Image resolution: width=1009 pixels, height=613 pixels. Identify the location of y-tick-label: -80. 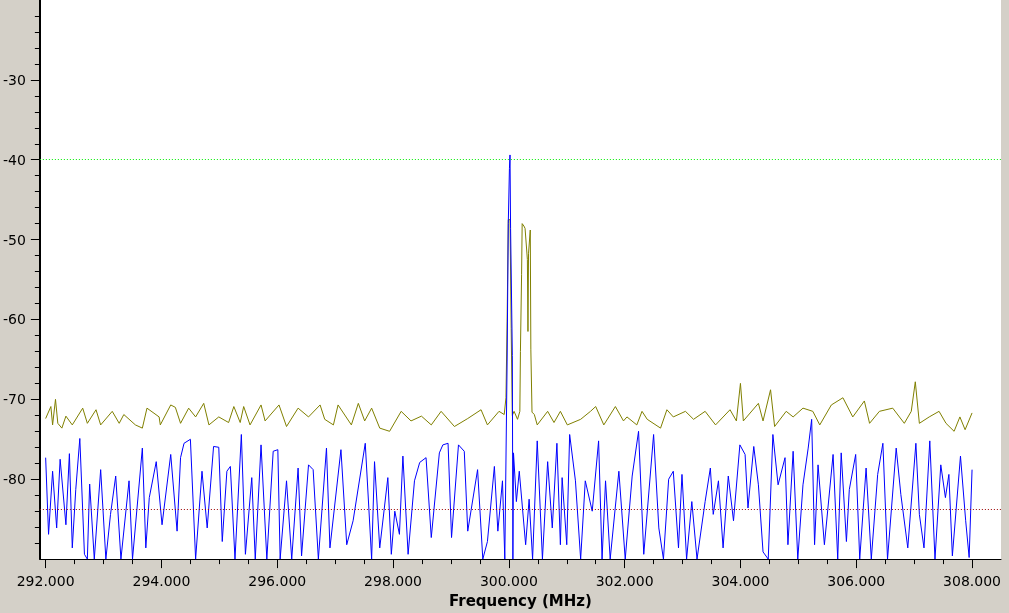
(14, 479).